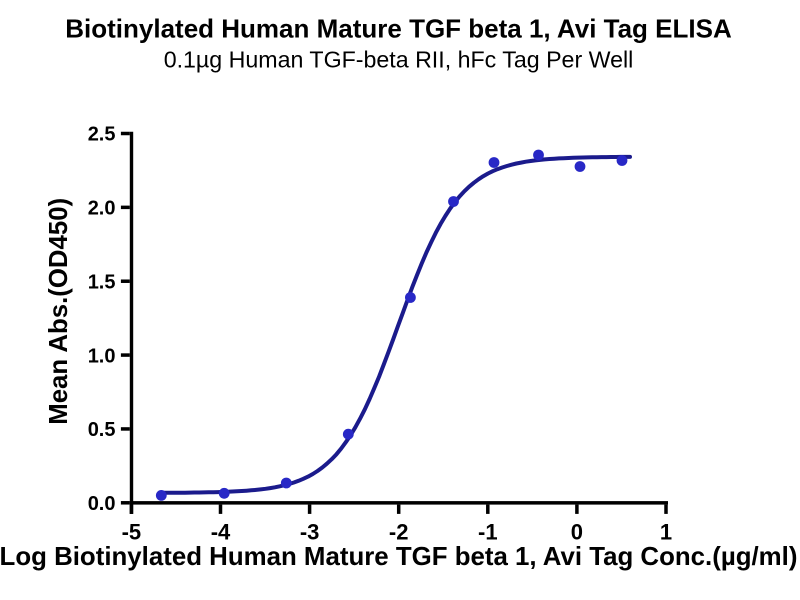 This screenshot has height=600, width=800. I want to click on svg-text: 0.5, so click(102, 430).